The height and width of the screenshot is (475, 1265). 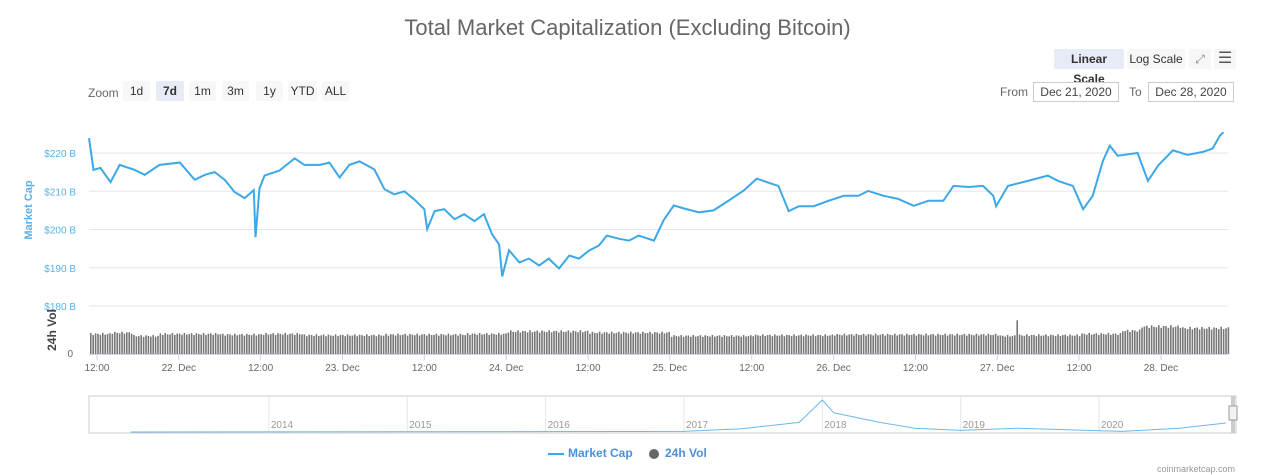 What do you see at coordinates (1089, 67) in the screenshot?
I see `linear-scale-button: Linear Scale` at bounding box center [1089, 67].